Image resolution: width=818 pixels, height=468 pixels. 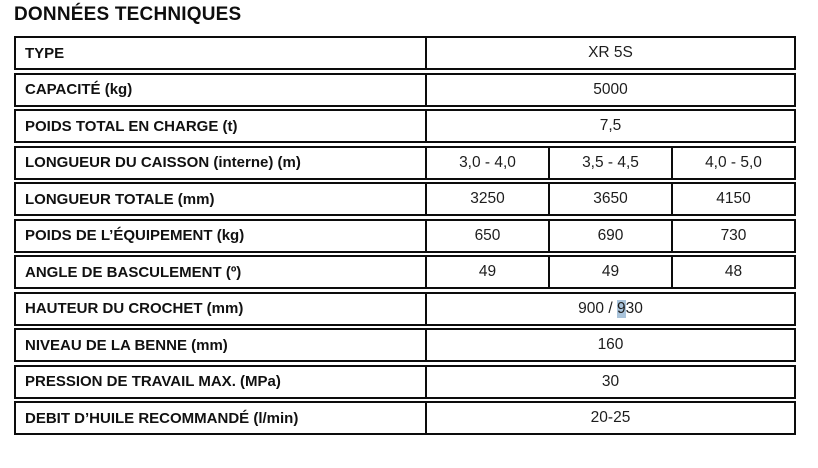 I want to click on value-text: 900 /, so click(x=597, y=308).